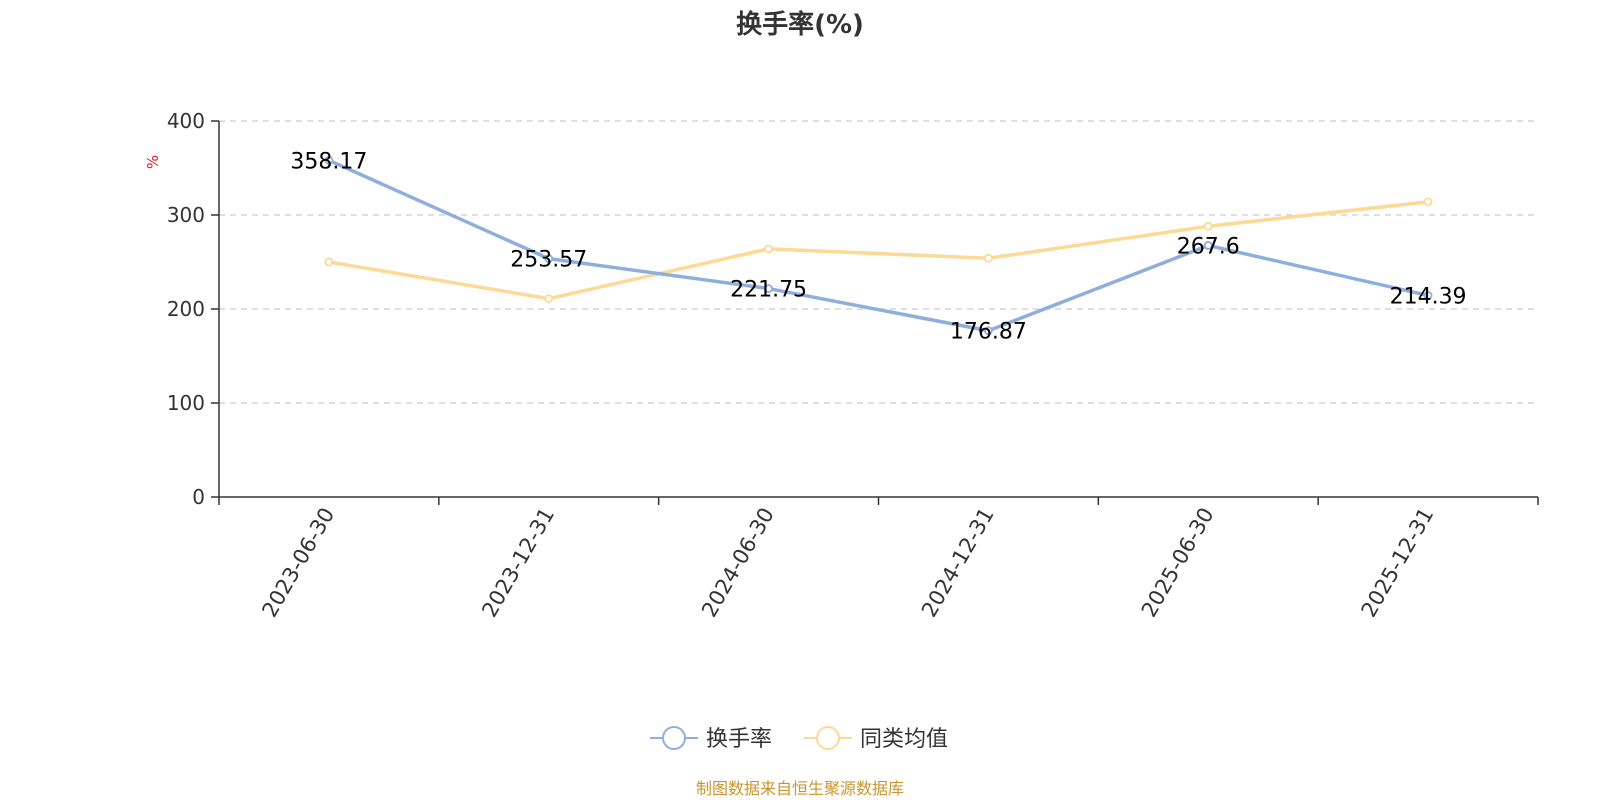  I want to click on legend-item-turnover: 换手率, so click(711, 739).